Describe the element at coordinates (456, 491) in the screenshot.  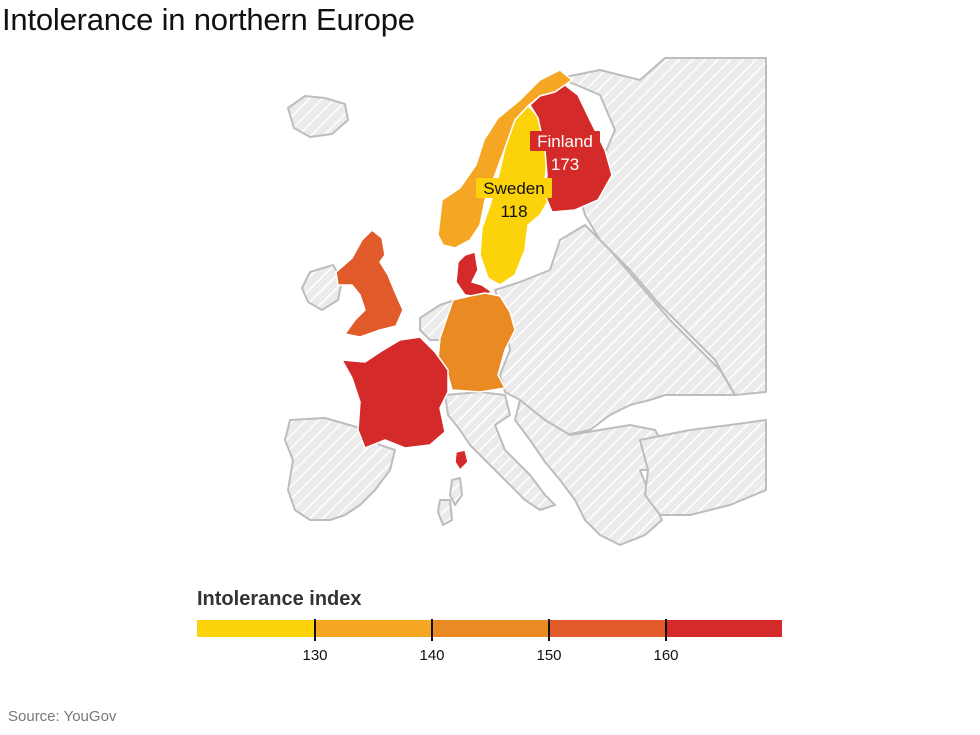
I see `corsica-shape` at that location.